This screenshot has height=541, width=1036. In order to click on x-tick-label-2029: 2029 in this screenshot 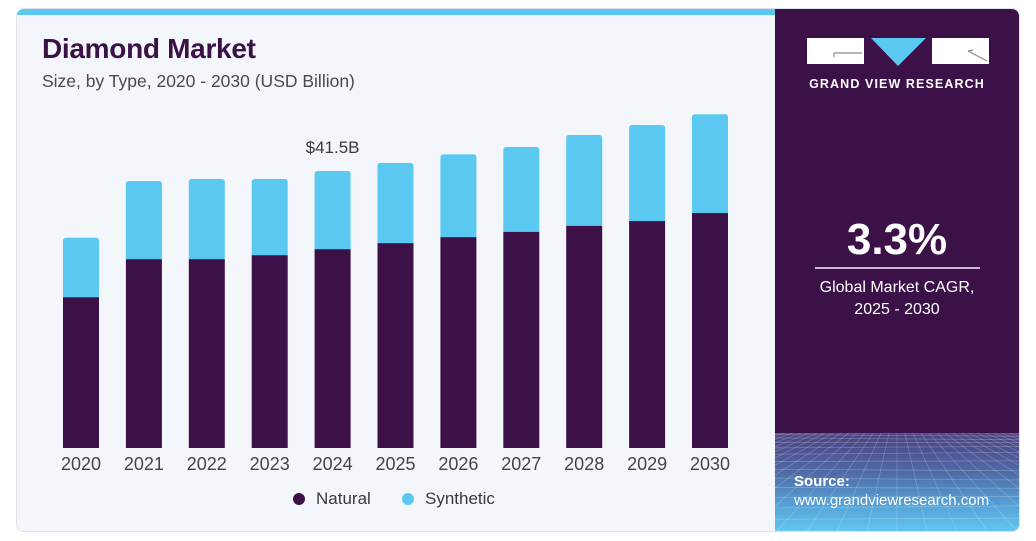, I will do `click(647, 464)`.